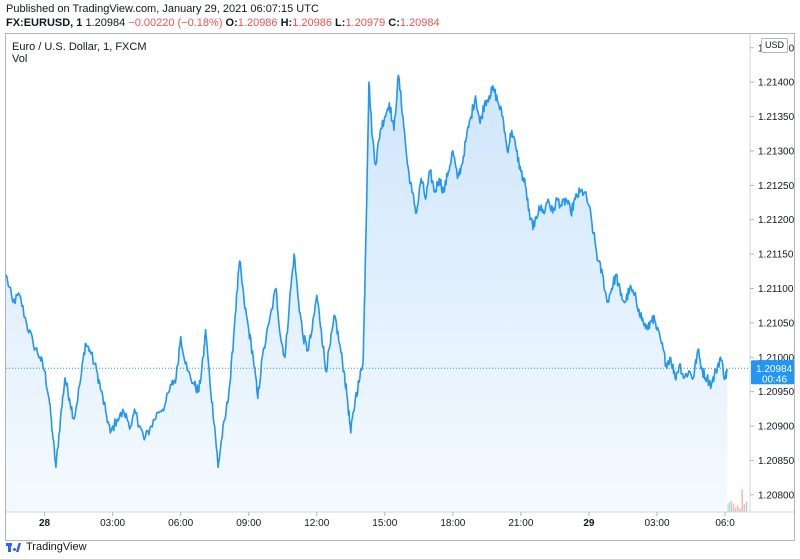 The image size is (800, 559). What do you see at coordinates (419, 23) in the screenshot?
I see `close-value: 1.20984` at bounding box center [419, 23].